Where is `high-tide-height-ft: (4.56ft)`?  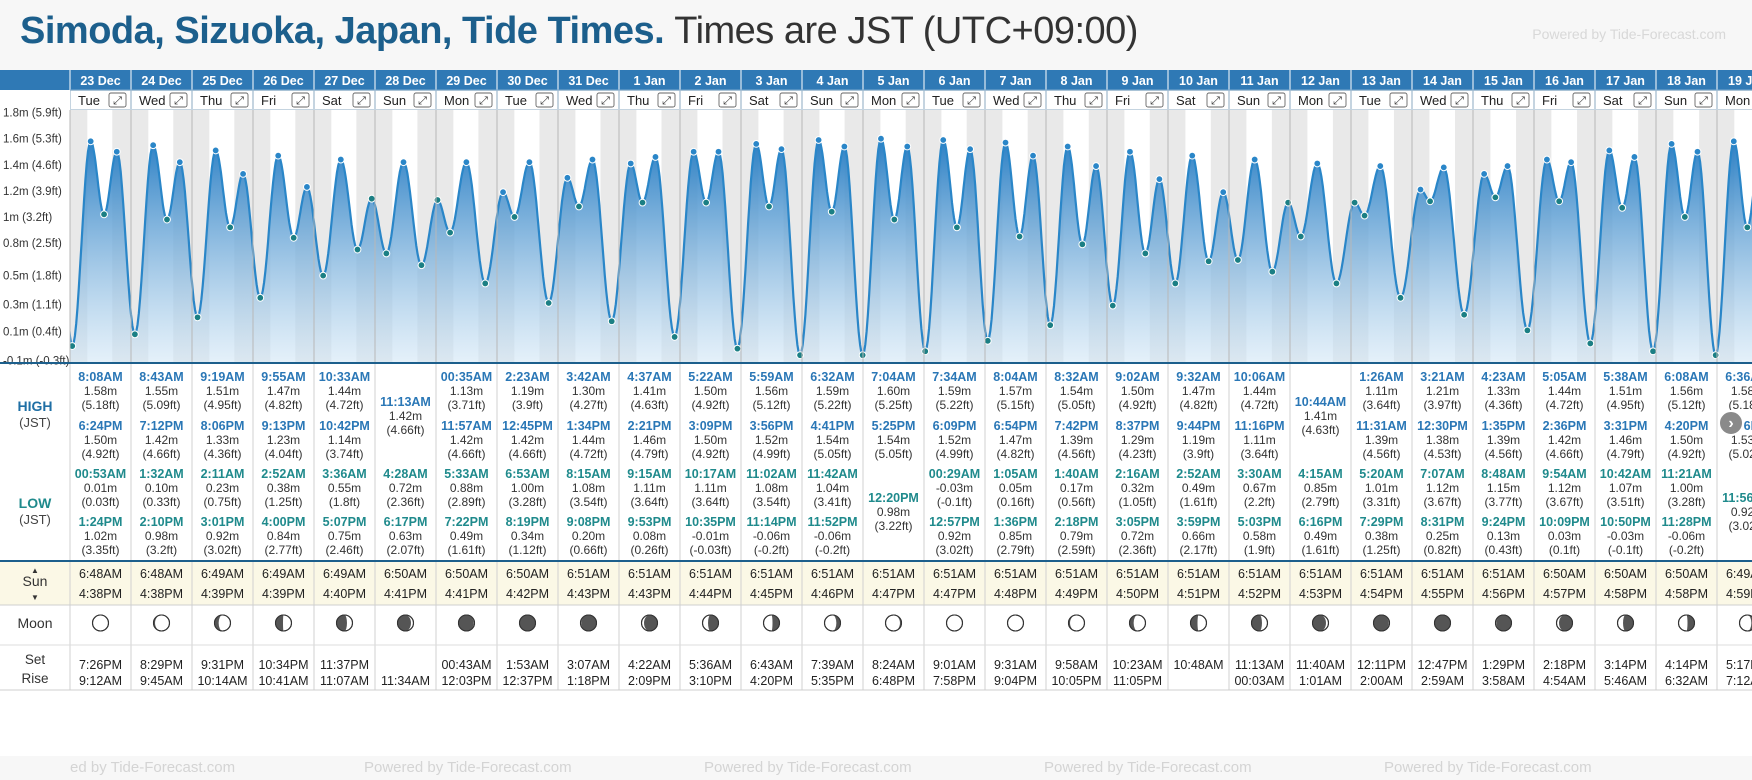
high-tide-height-ft: (4.56ft) is located at coordinates (1381, 454).